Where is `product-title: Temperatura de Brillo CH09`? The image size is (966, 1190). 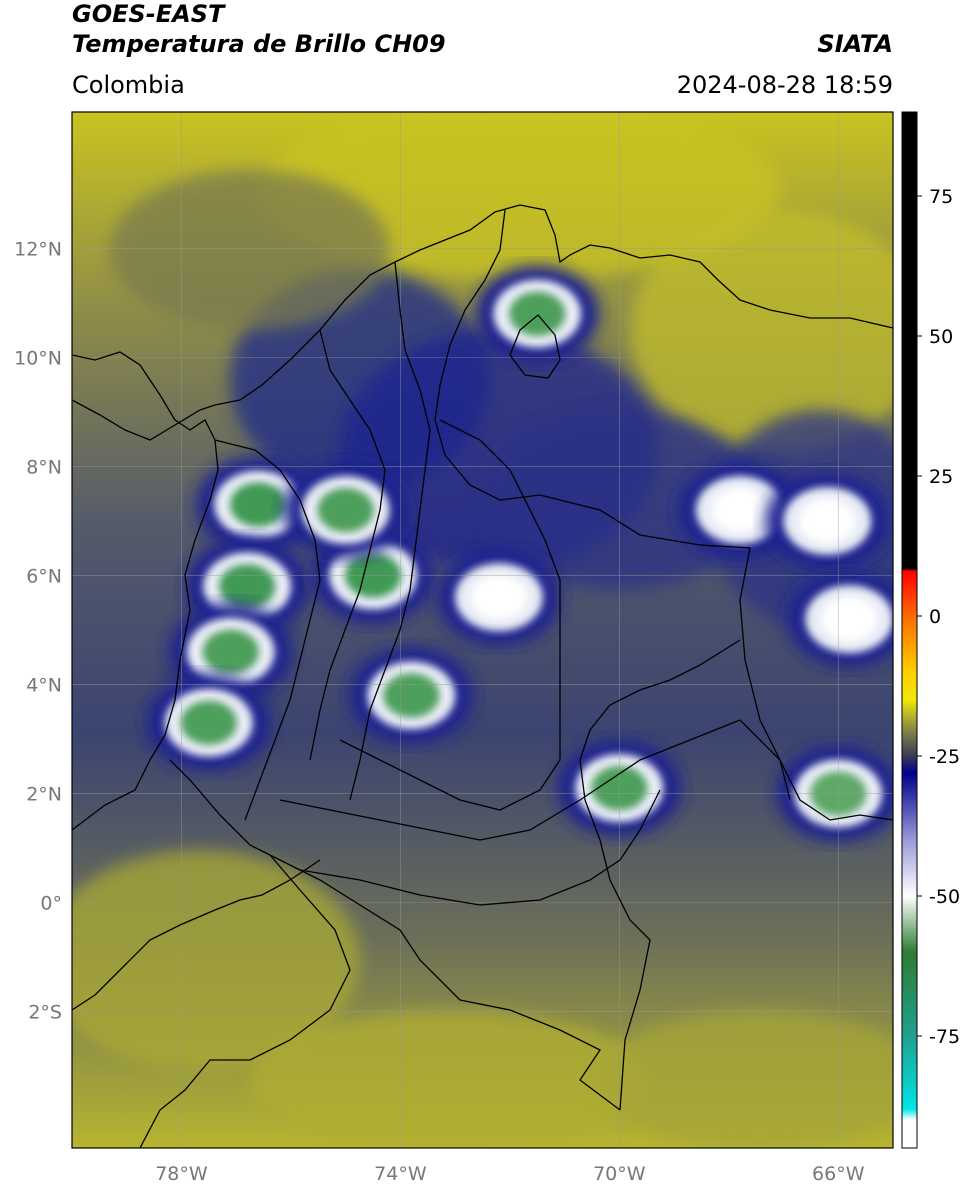 product-title: Temperatura de Brillo CH09 is located at coordinates (259, 44).